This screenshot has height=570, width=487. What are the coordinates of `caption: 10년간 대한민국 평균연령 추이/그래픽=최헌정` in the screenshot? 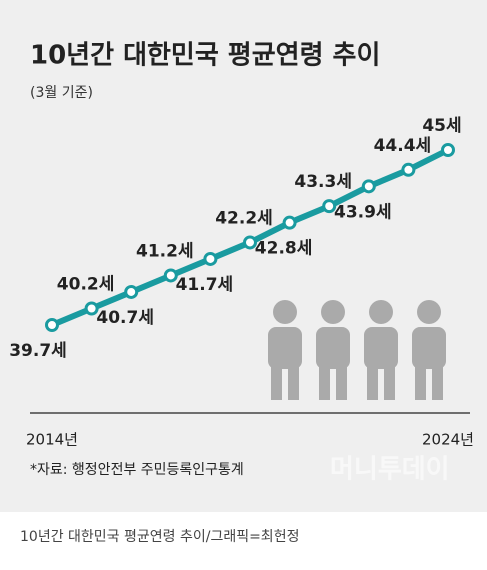 It's located at (159, 537).